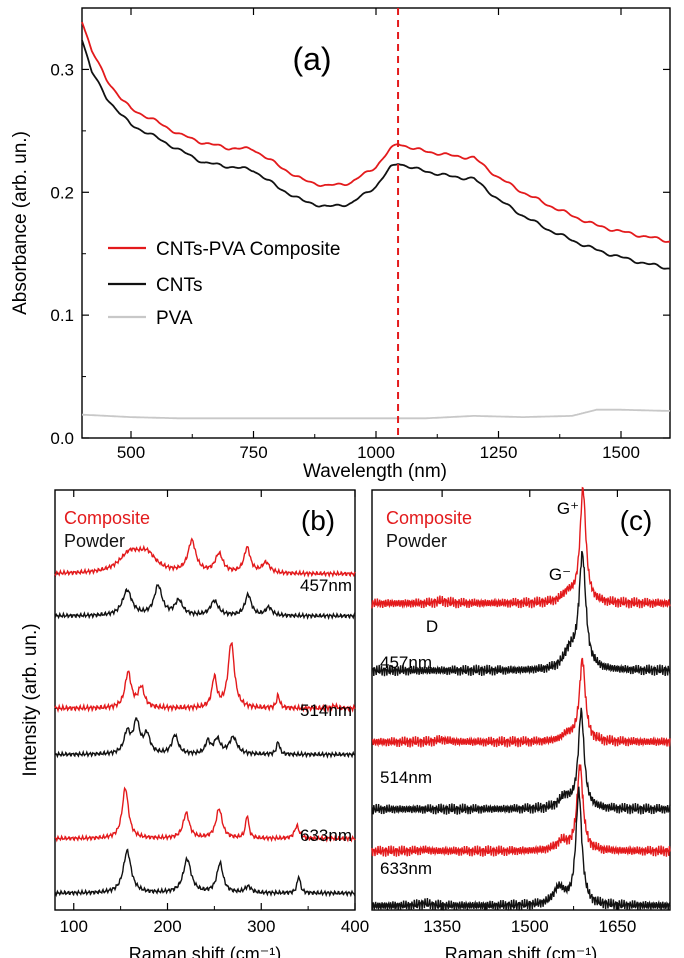 This screenshot has height=958, width=684. What do you see at coordinates (375, 471) in the screenshot?
I see `x-axis-label: Wavelength (nm)` at bounding box center [375, 471].